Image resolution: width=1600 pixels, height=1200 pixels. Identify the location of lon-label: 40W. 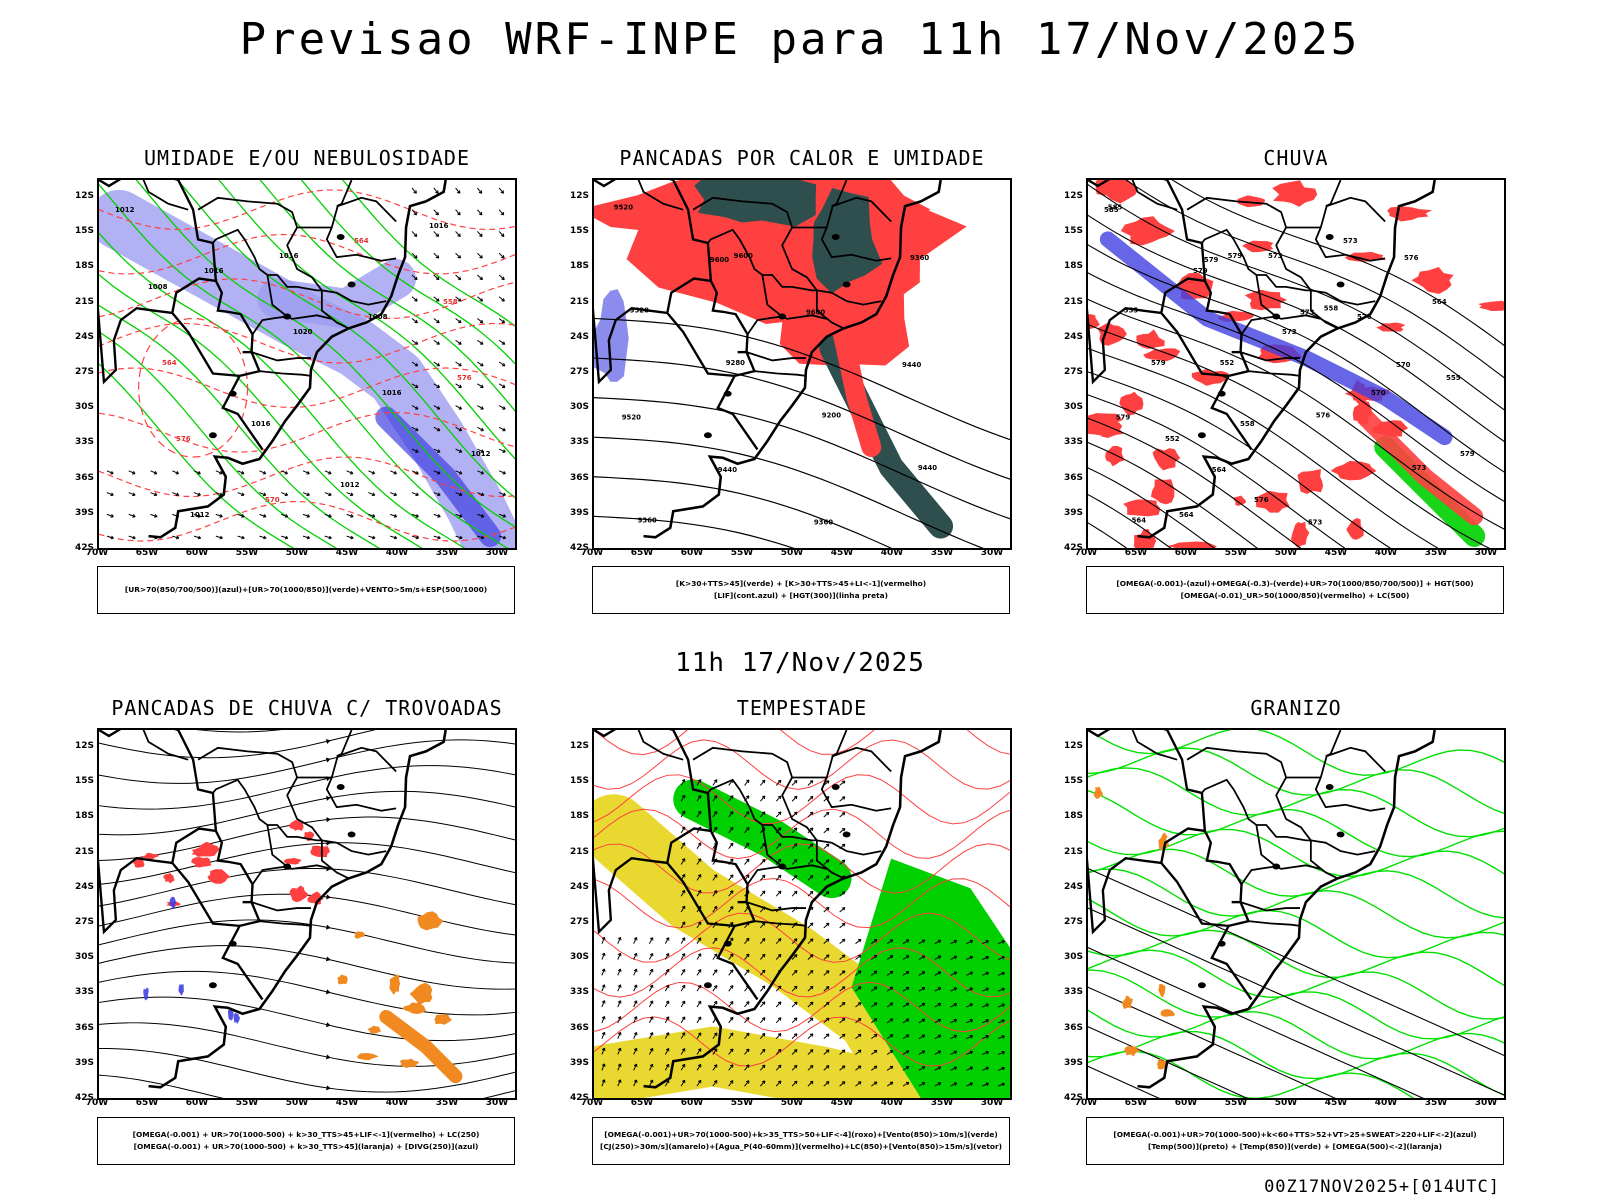
(397, 1103).